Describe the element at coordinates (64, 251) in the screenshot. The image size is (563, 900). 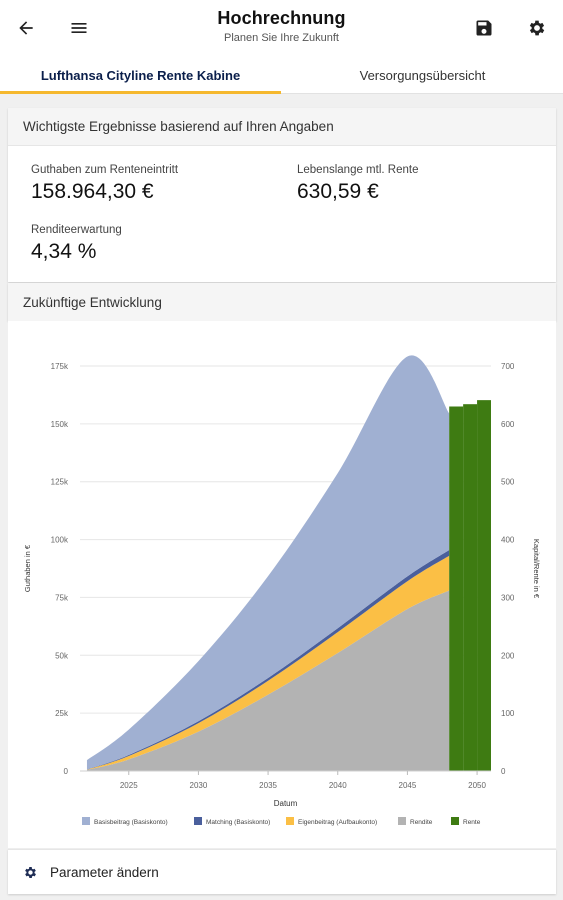
I see `result-value: 4,34 %` at that location.